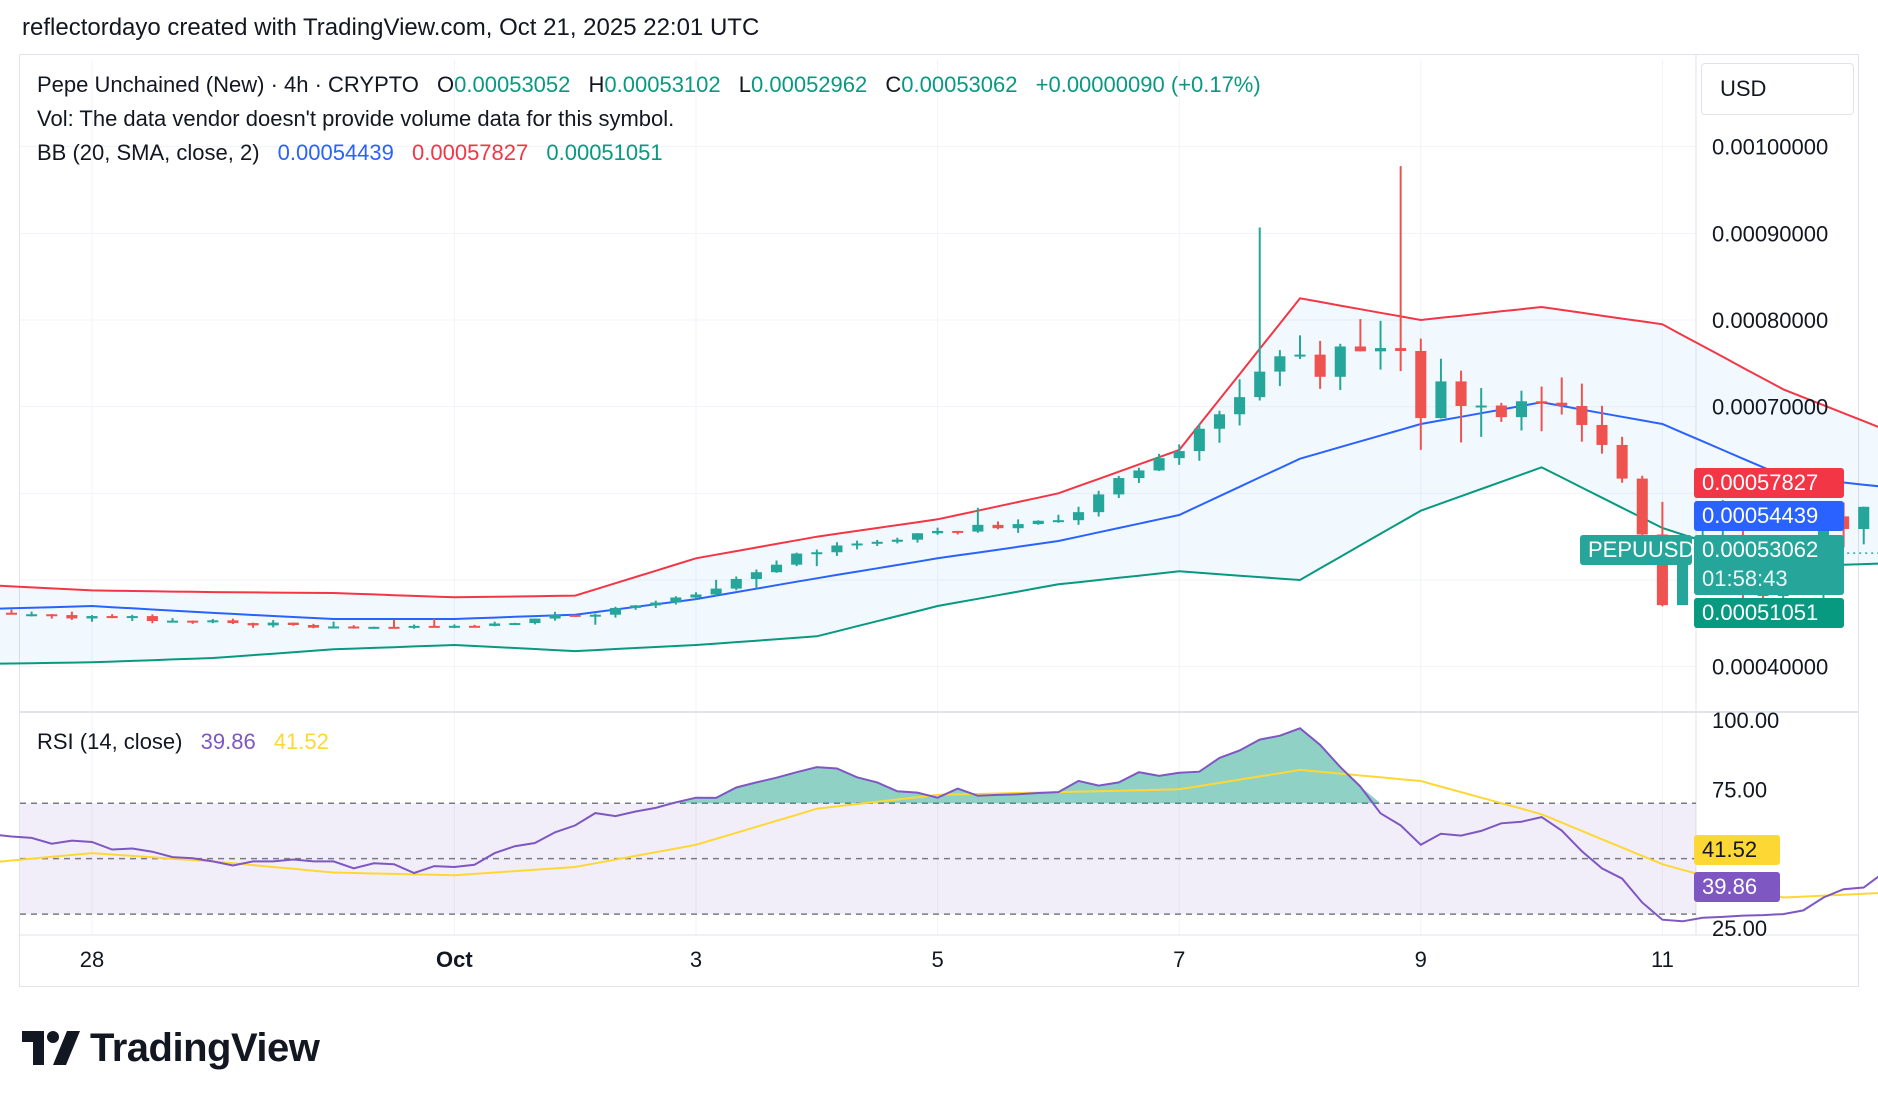 This screenshot has height=1106, width=1878. Describe the element at coordinates (1745, 720) in the screenshot. I see `rsi-tick-label: 100.00` at that location.